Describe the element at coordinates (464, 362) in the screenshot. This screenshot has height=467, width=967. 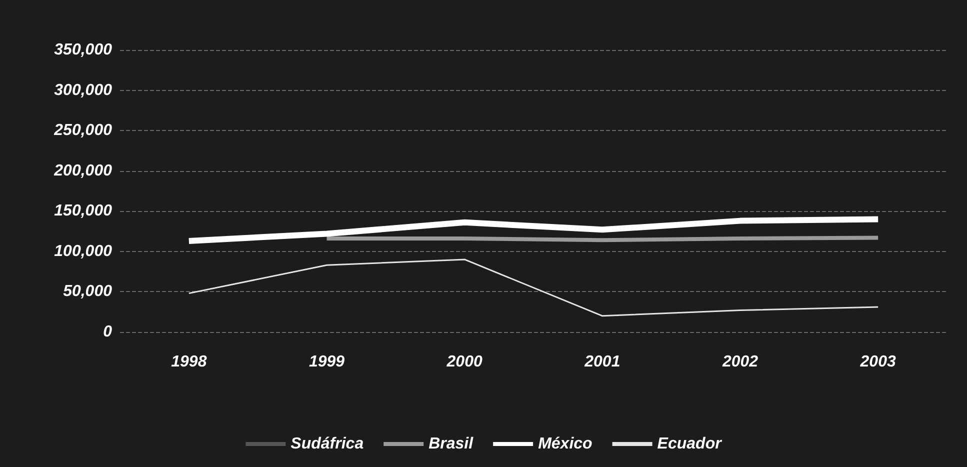
I see `x-tick-label: 2000` at that location.